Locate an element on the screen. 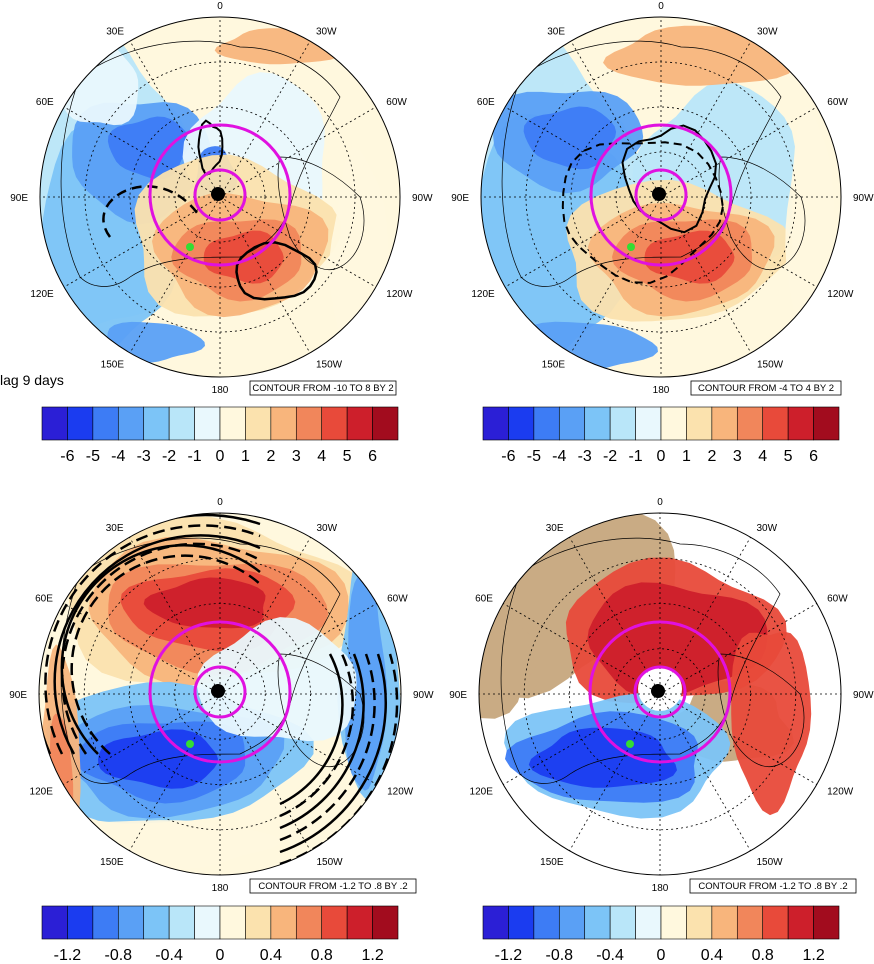 The height and width of the screenshot is (964, 874). longitude-label: 30W is located at coordinates (326, 32).